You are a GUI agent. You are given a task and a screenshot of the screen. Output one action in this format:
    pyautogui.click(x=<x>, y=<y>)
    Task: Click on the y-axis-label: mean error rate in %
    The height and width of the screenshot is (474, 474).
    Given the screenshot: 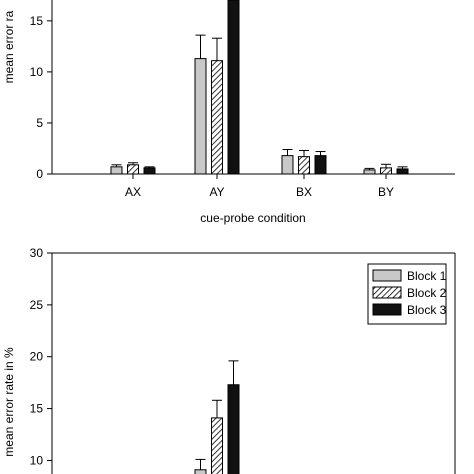 What is the action you would take?
    pyautogui.click(x=9, y=402)
    